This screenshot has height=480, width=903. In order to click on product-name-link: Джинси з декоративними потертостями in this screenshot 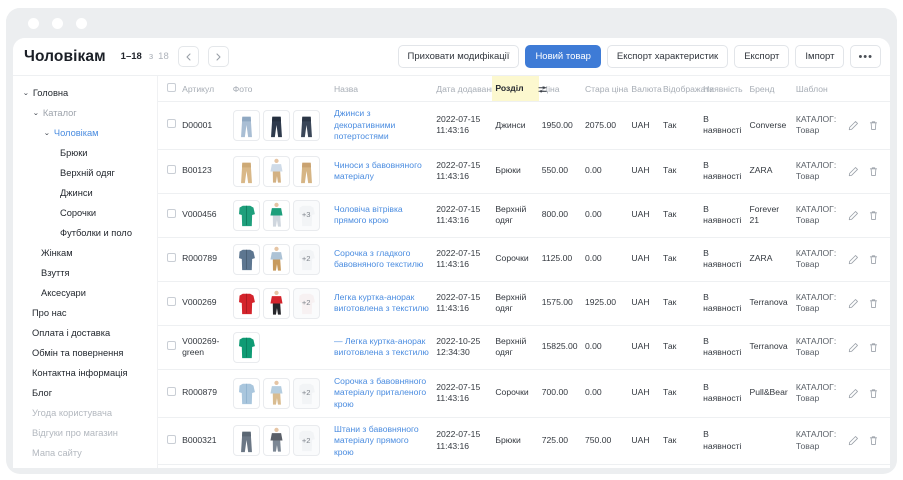, I will do `click(364, 125)`.